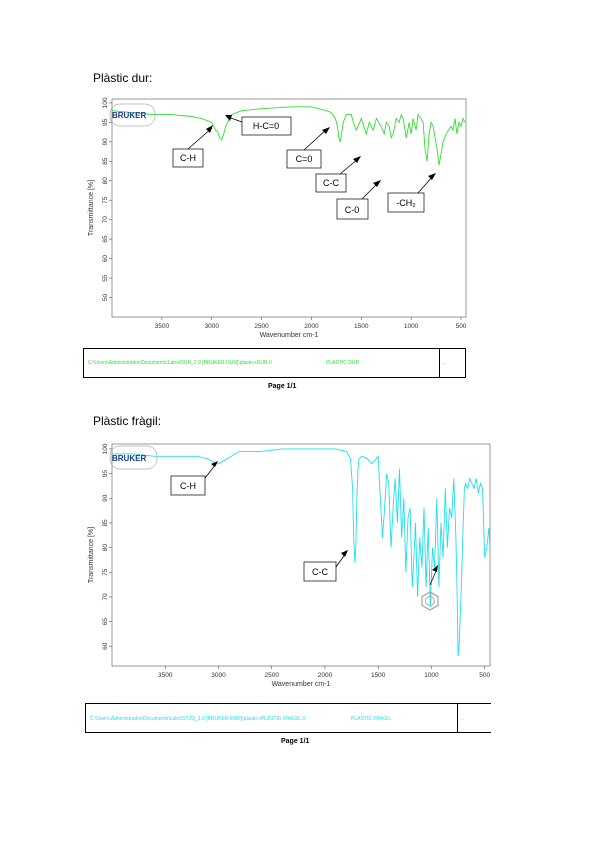 This screenshot has width=599, height=848. I want to click on footer-name-2: PLASTIC FRAGIL, so click(371, 719).